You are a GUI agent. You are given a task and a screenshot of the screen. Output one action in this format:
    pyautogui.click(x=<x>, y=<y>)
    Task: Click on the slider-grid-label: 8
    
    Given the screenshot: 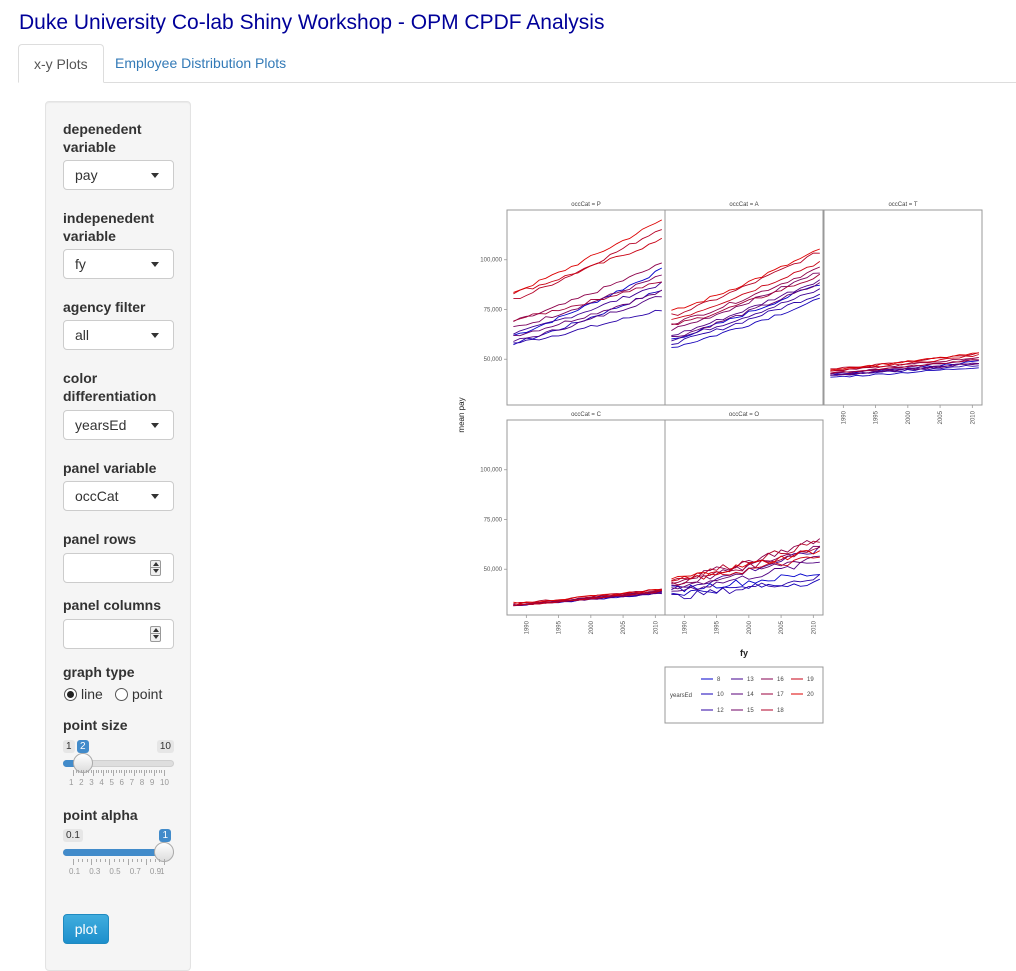 What is the action you would take?
    pyautogui.click(x=142, y=782)
    